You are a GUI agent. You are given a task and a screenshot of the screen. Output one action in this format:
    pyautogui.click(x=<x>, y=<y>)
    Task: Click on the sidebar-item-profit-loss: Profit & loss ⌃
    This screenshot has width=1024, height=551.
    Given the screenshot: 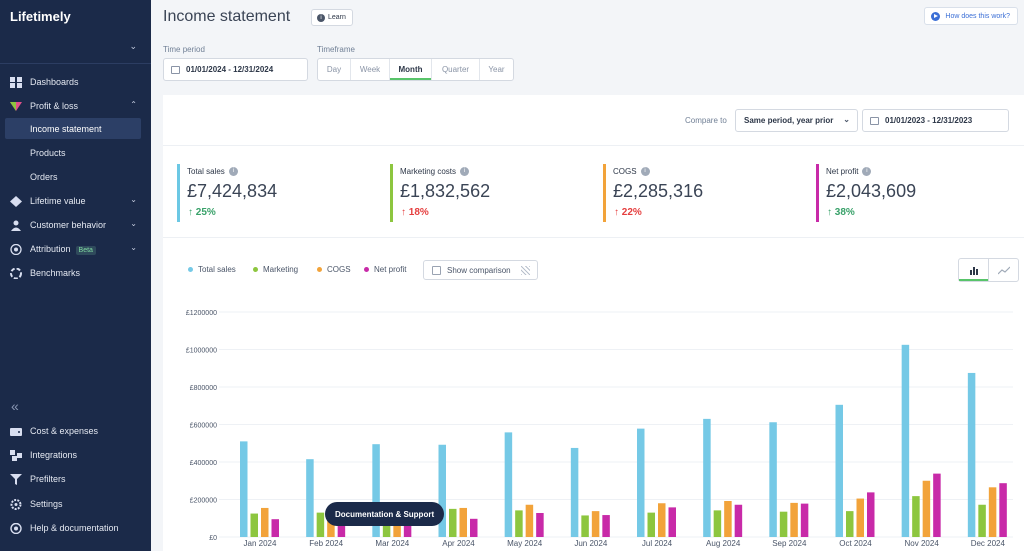 What is the action you would take?
    pyautogui.click(x=75, y=106)
    